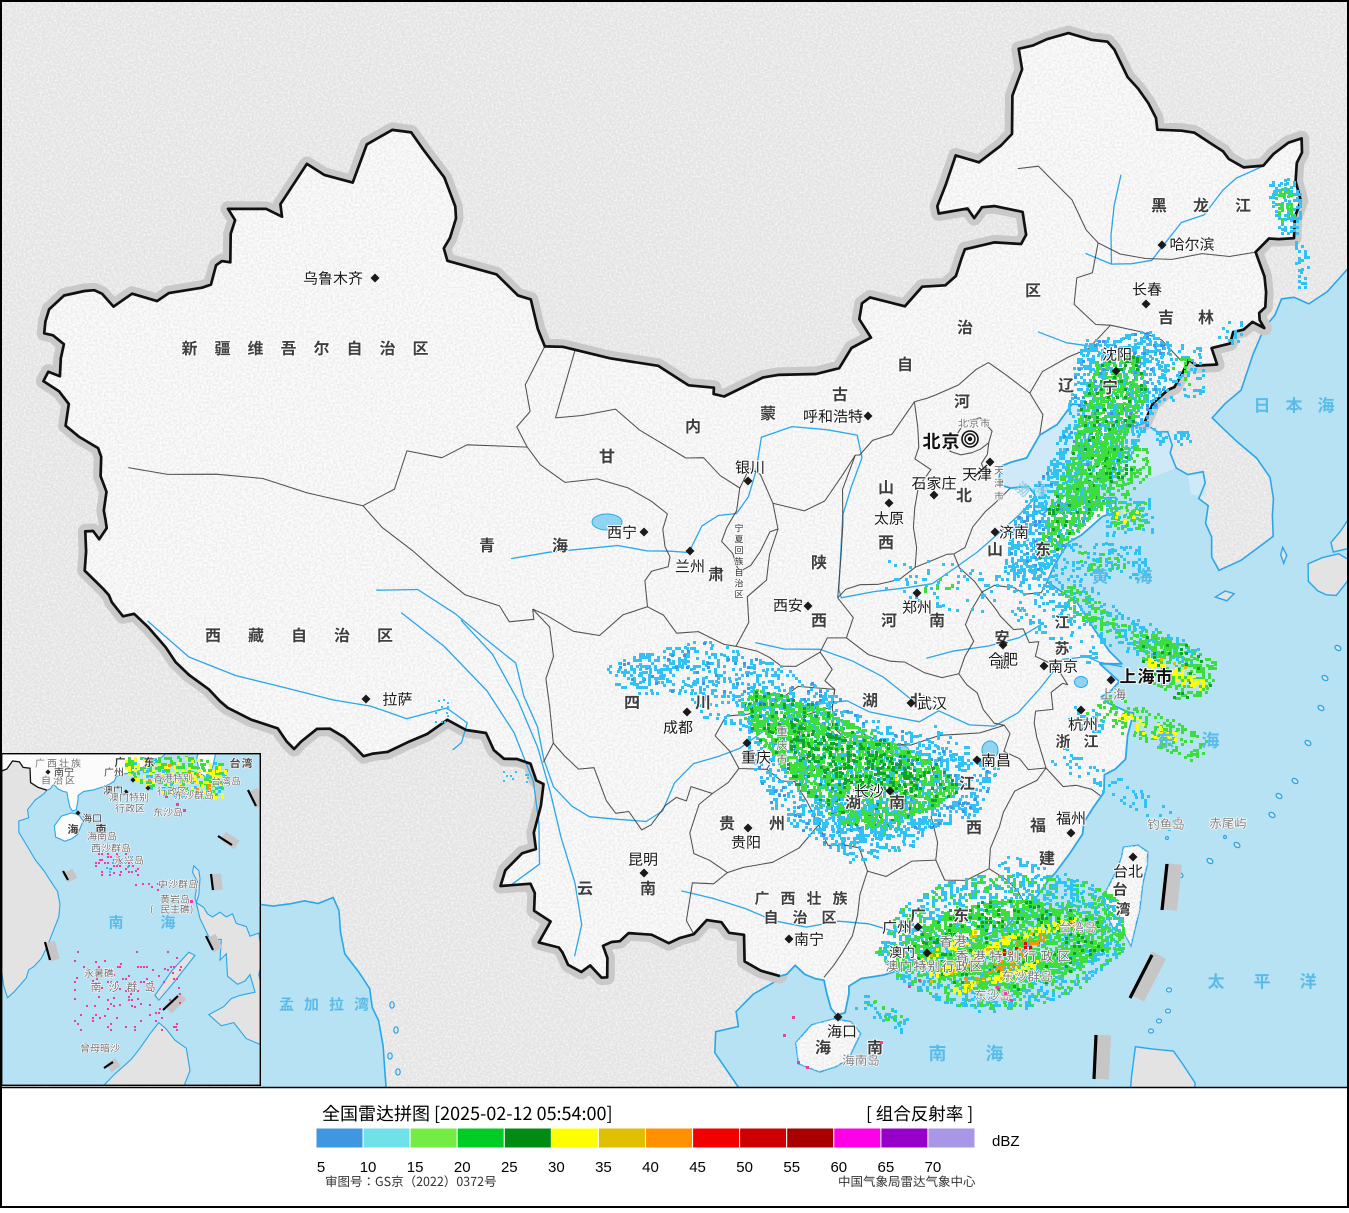 The image size is (1349, 1213). What do you see at coordinates (603, 1167) in the screenshot?
I see `svg-text: 35` at bounding box center [603, 1167].